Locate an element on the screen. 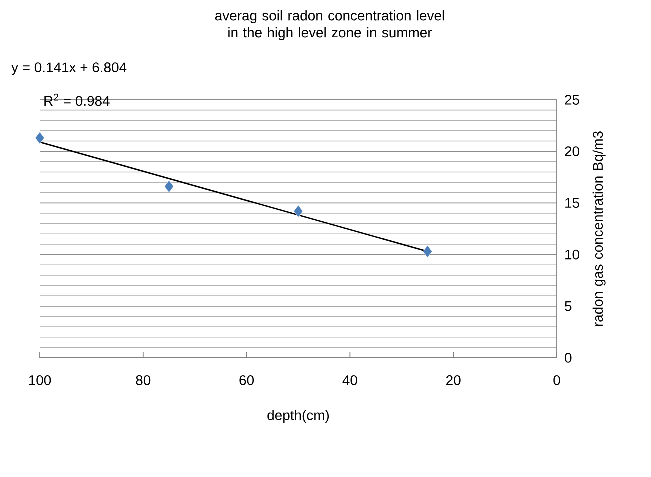 This screenshot has width=651, height=477. annotation: R$^{2}$ = 0.984 is located at coordinates (77, 100).